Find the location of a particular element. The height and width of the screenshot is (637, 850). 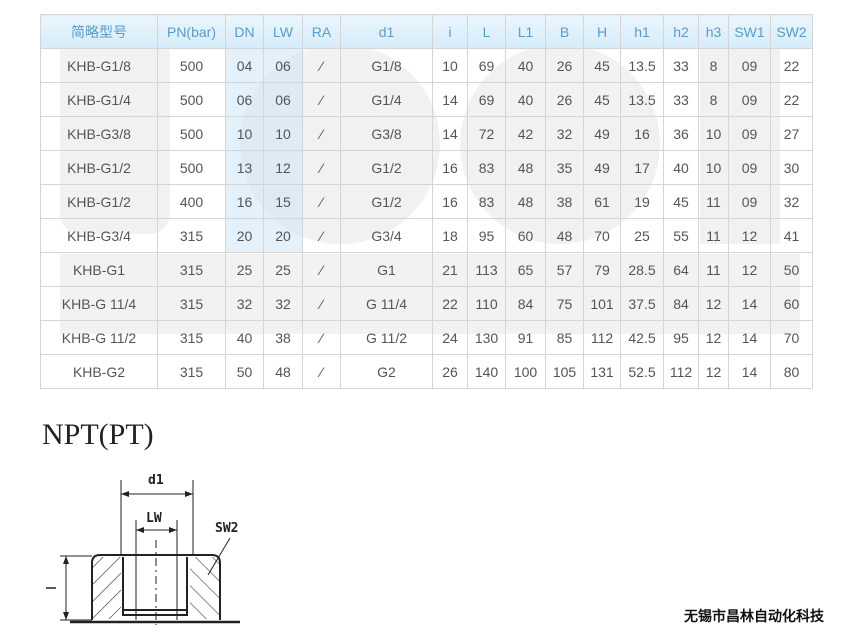

column-header: B is located at coordinates (564, 31).